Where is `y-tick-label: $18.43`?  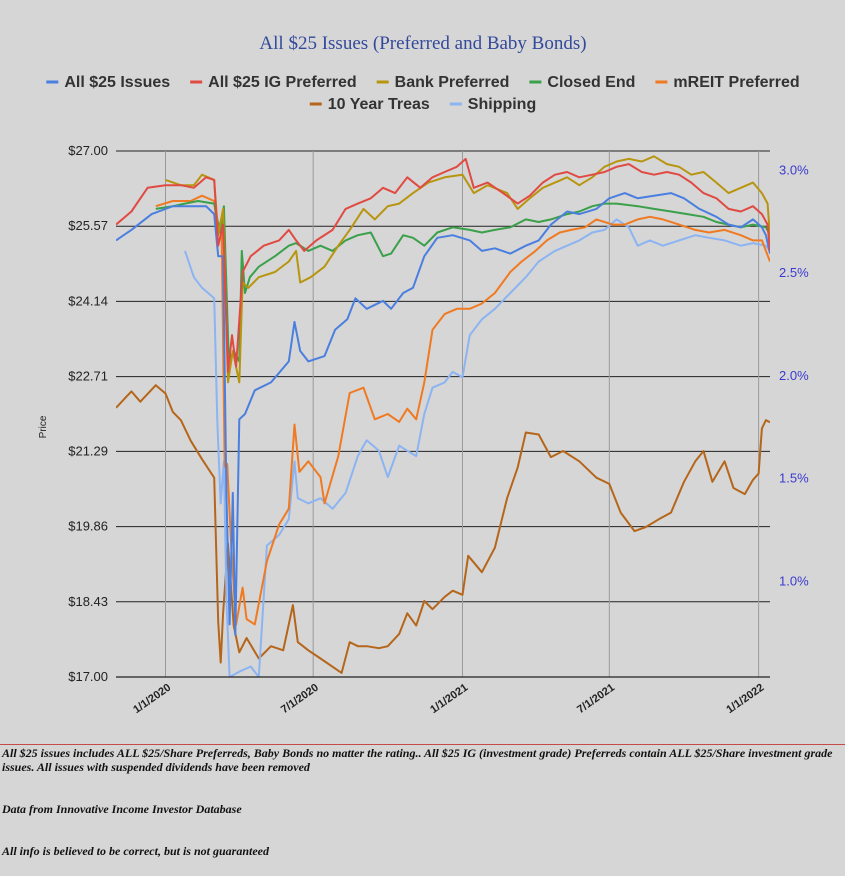 y-tick-label: $18.43 is located at coordinates (88, 601).